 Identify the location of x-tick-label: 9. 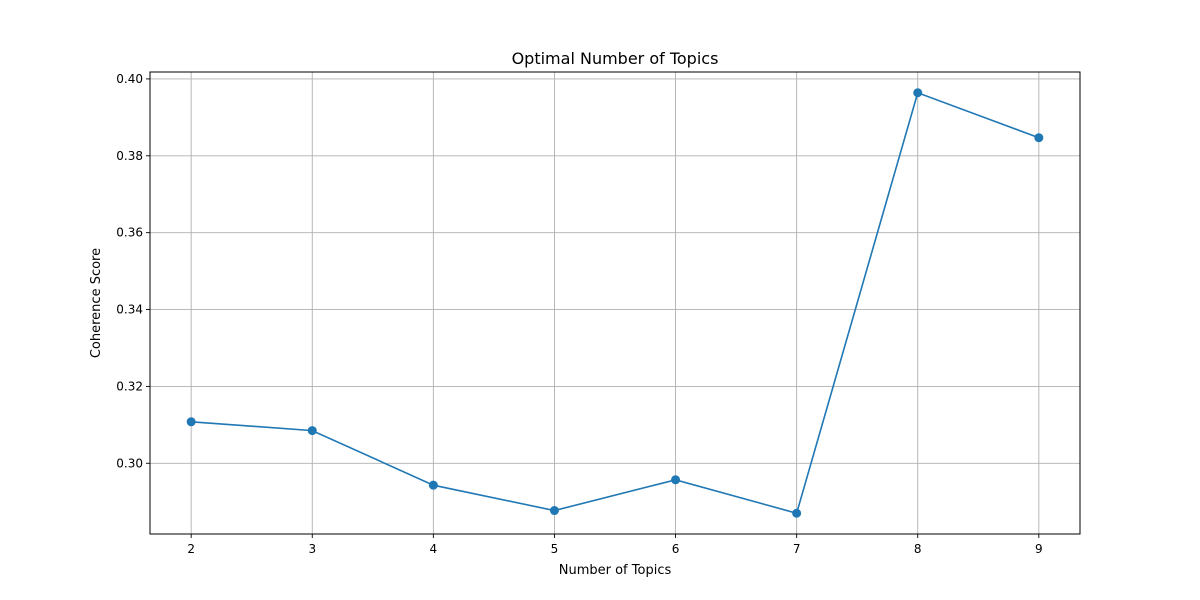
(1039, 549).